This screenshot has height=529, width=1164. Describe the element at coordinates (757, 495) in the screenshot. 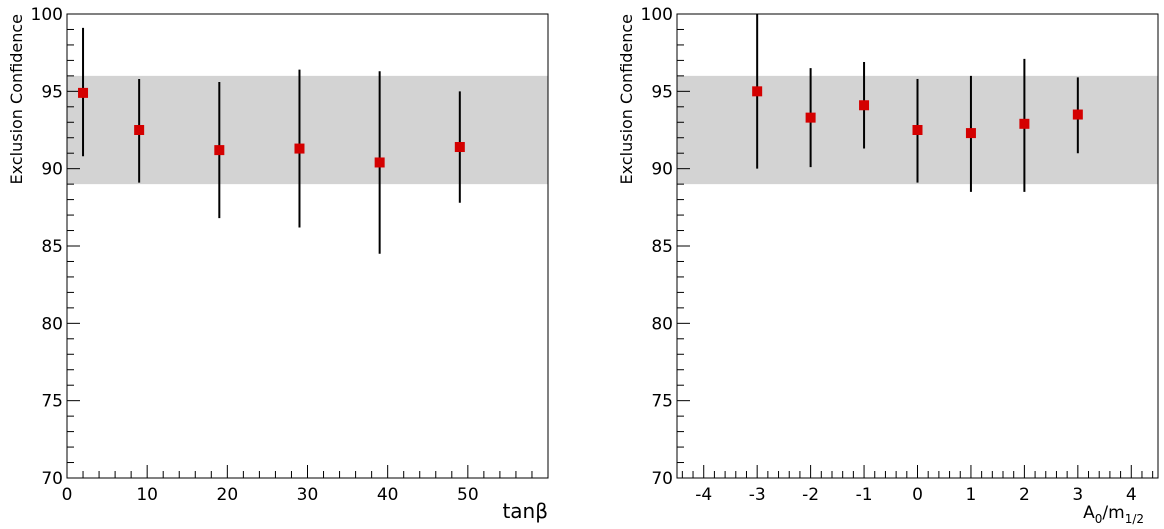

I see `x-tick-label: -3` at that location.